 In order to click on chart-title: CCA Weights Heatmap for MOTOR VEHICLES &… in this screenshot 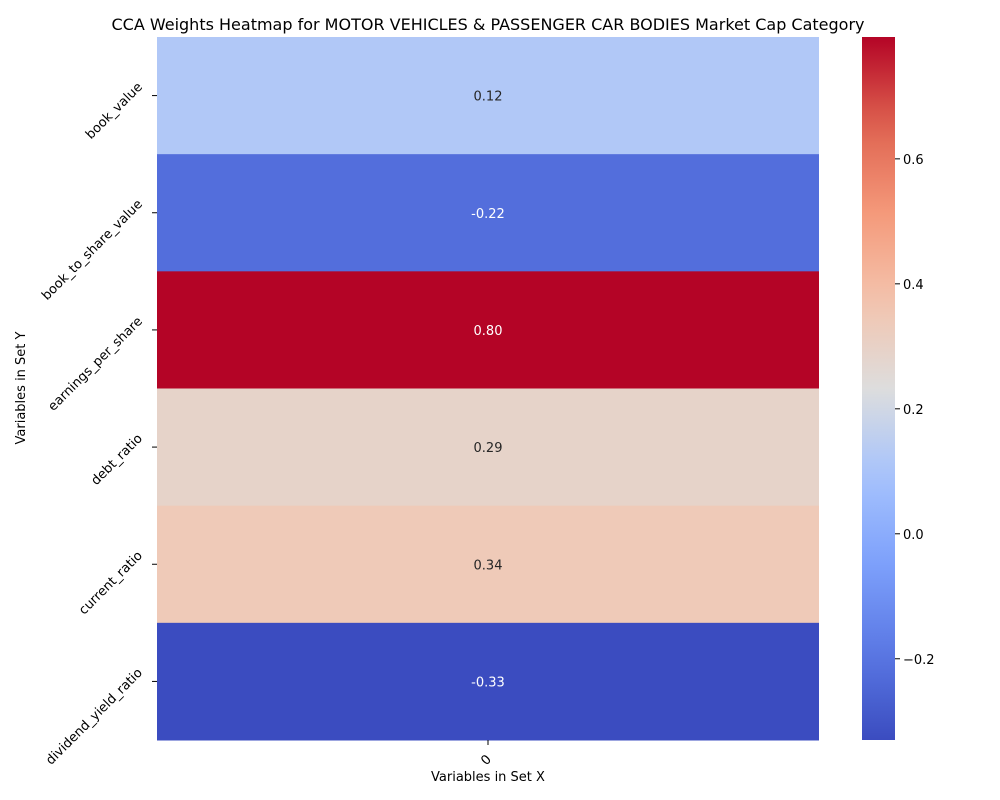, I will do `click(487, 24)`.